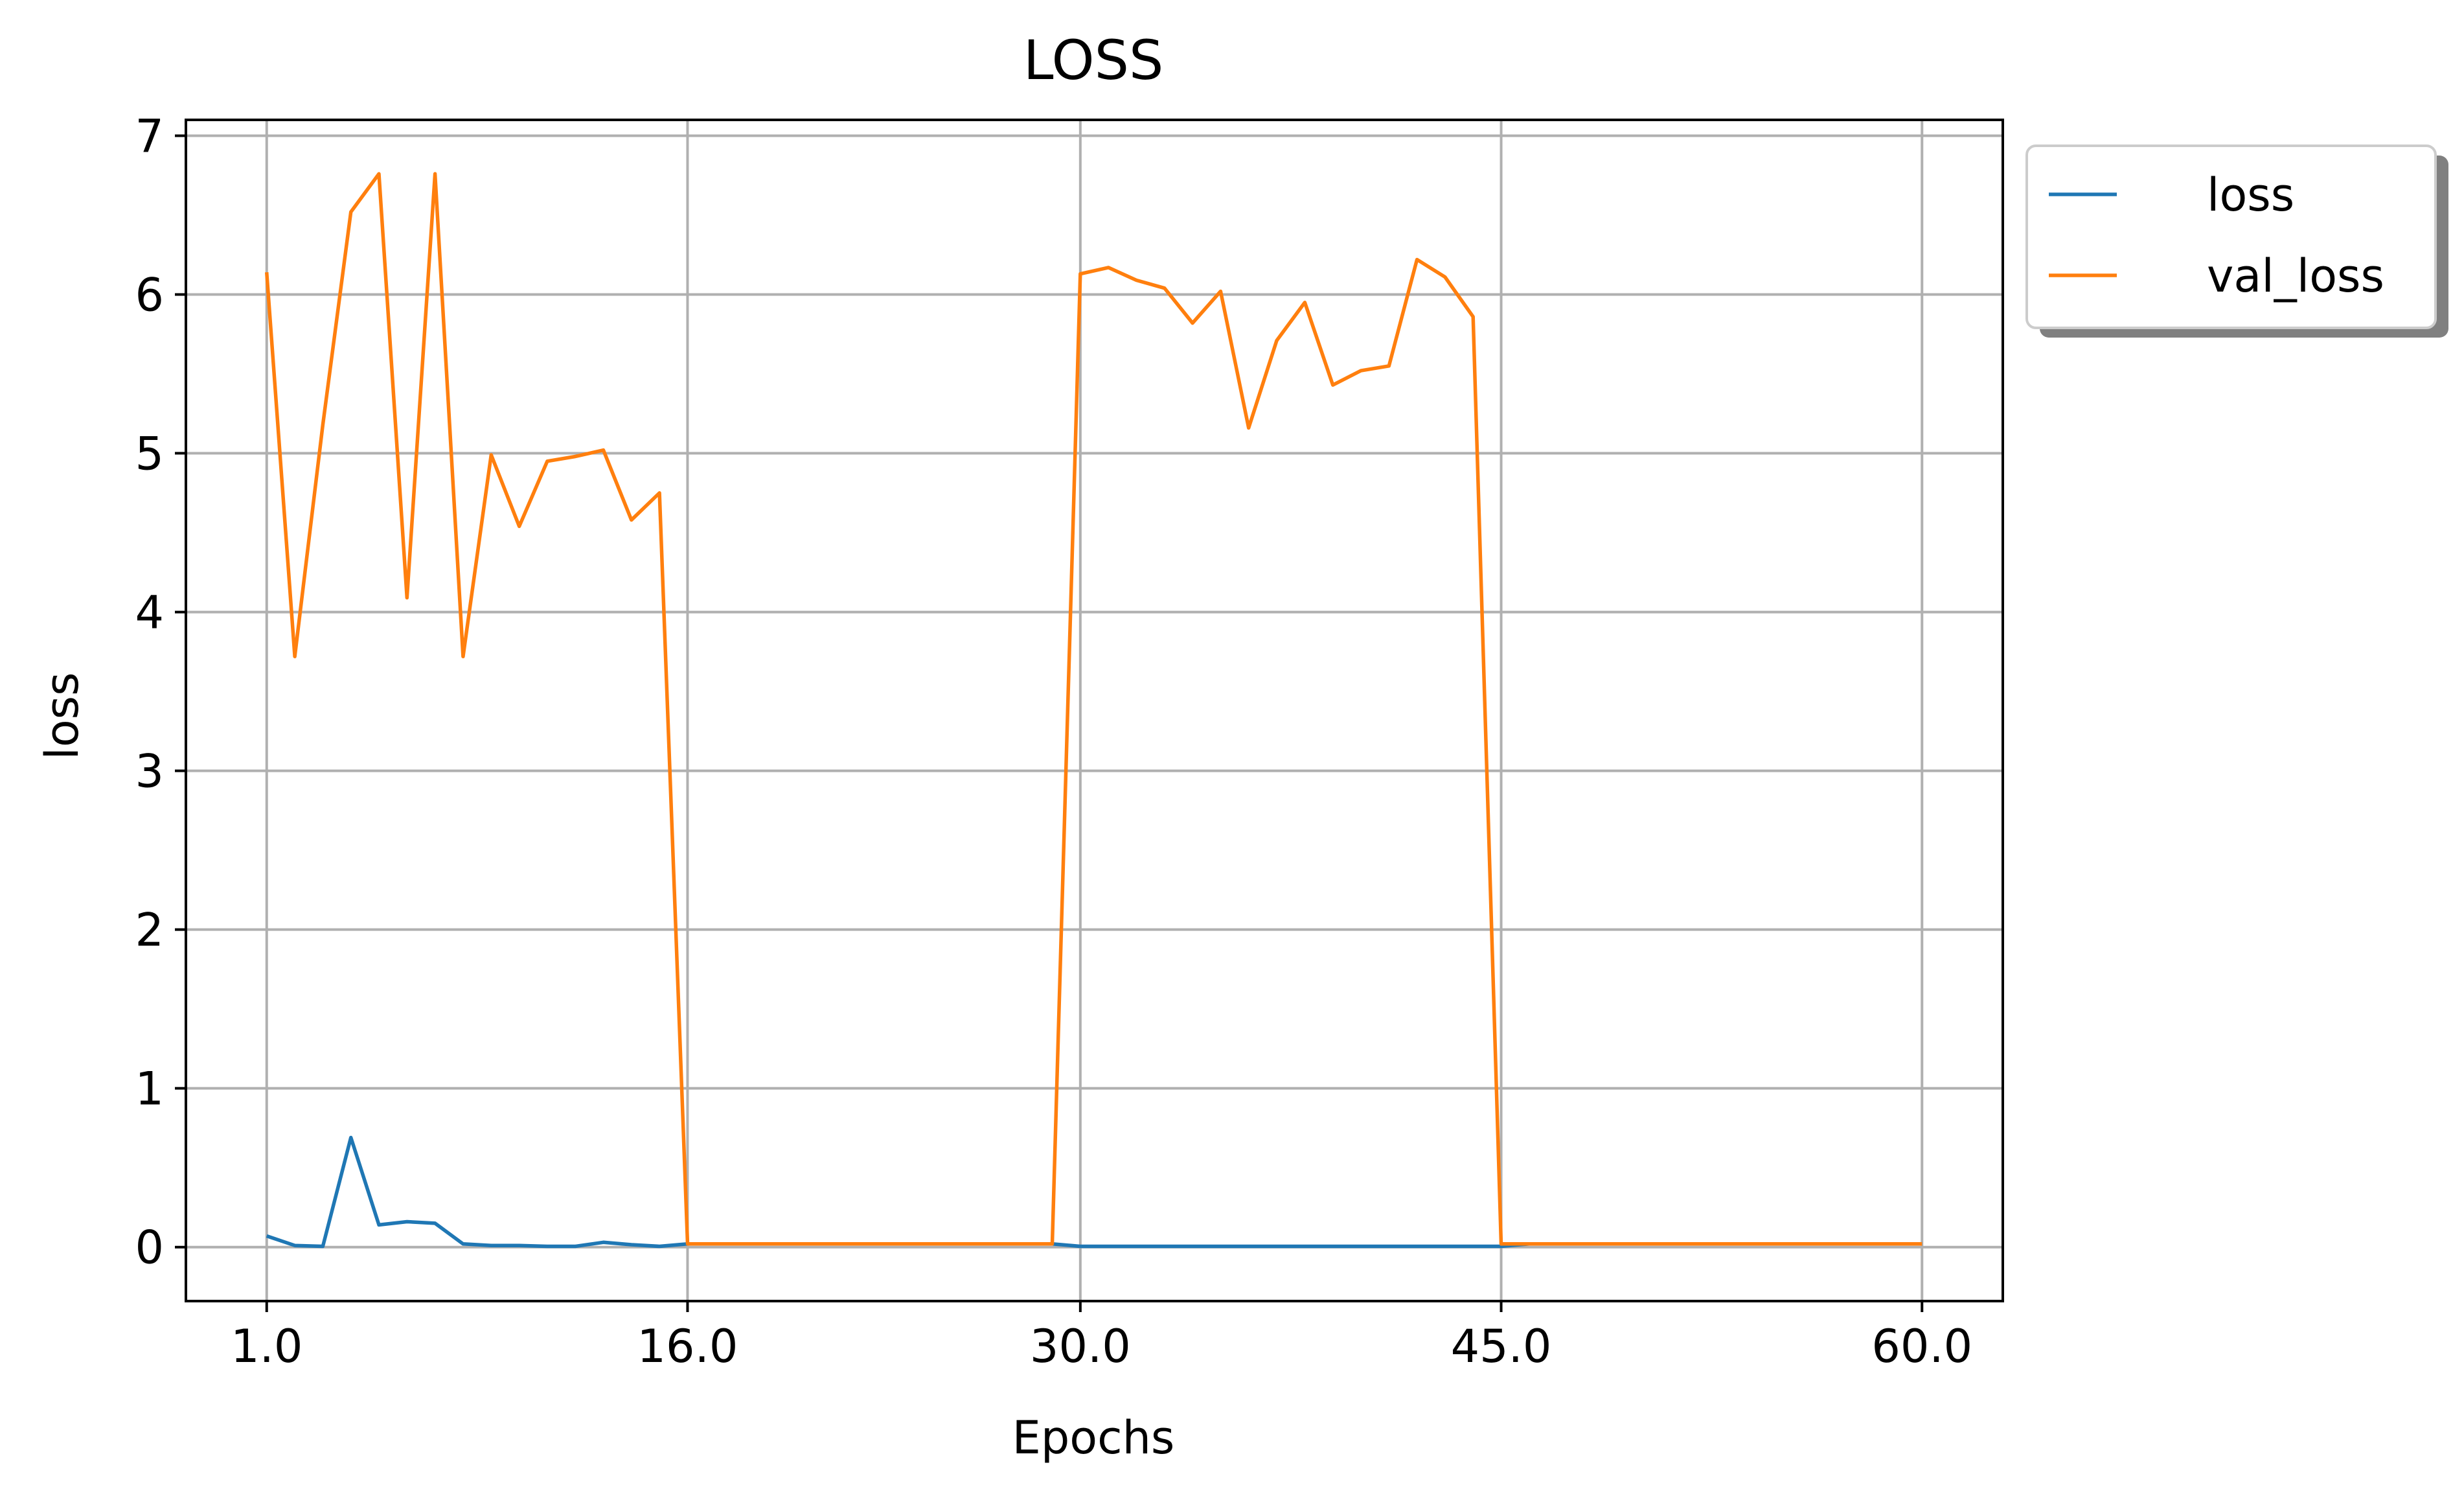  Describe the element at coordinates (149, 930) in the screenshot. I see `y-tick-label: 2` at that location.